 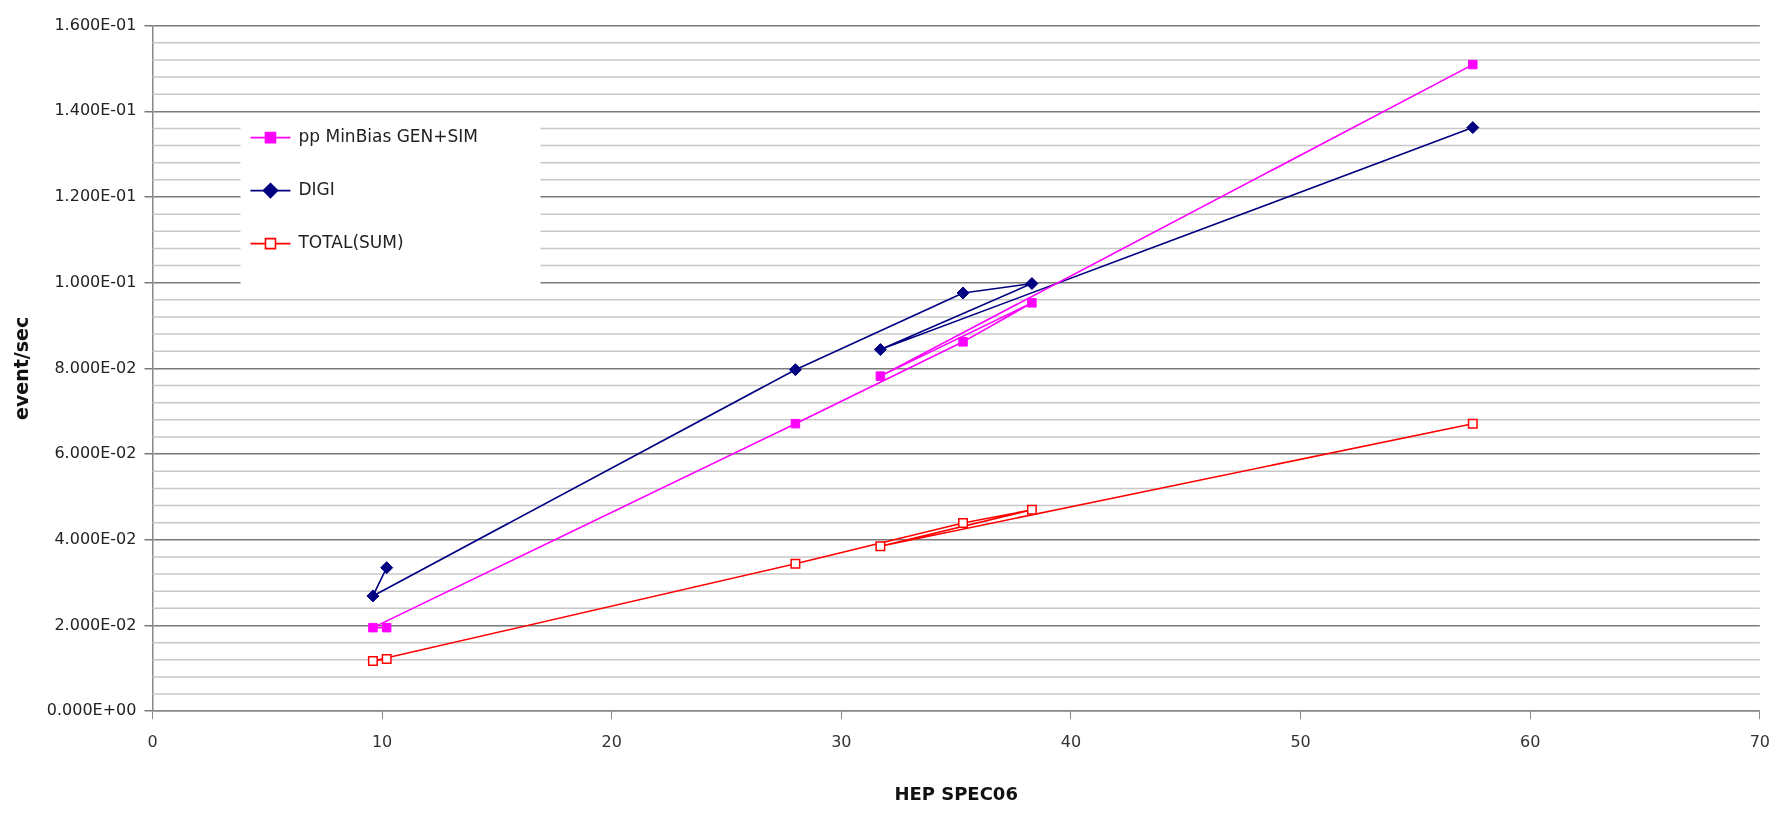 What do you see at coordinates (91, 710) in the screenshot?
I see `y-tick-label: 0.000E+00` at bounding box center [91, 710].